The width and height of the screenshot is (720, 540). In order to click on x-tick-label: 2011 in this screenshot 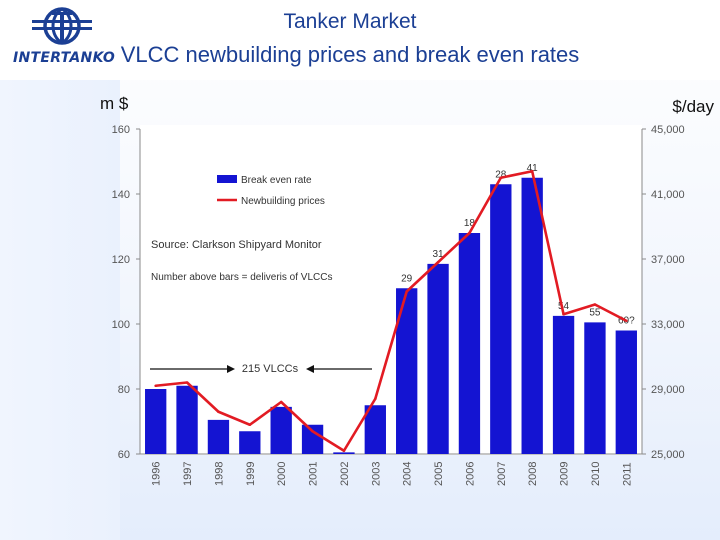, I will do `click(627, 474)`.